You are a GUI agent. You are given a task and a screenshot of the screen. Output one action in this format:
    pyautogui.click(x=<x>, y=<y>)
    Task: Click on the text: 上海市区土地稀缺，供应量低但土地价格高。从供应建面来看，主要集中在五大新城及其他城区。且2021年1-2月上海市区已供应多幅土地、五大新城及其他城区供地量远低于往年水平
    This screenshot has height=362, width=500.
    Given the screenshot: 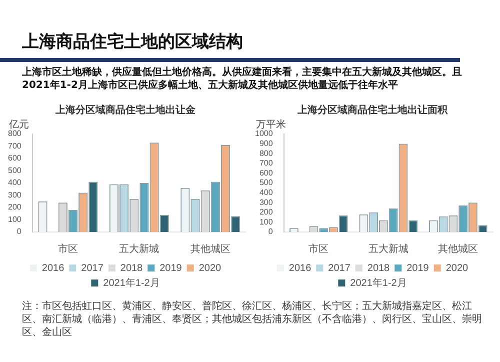 What is the action you would take?
    pyautogui.click(x=242, y=79)
    